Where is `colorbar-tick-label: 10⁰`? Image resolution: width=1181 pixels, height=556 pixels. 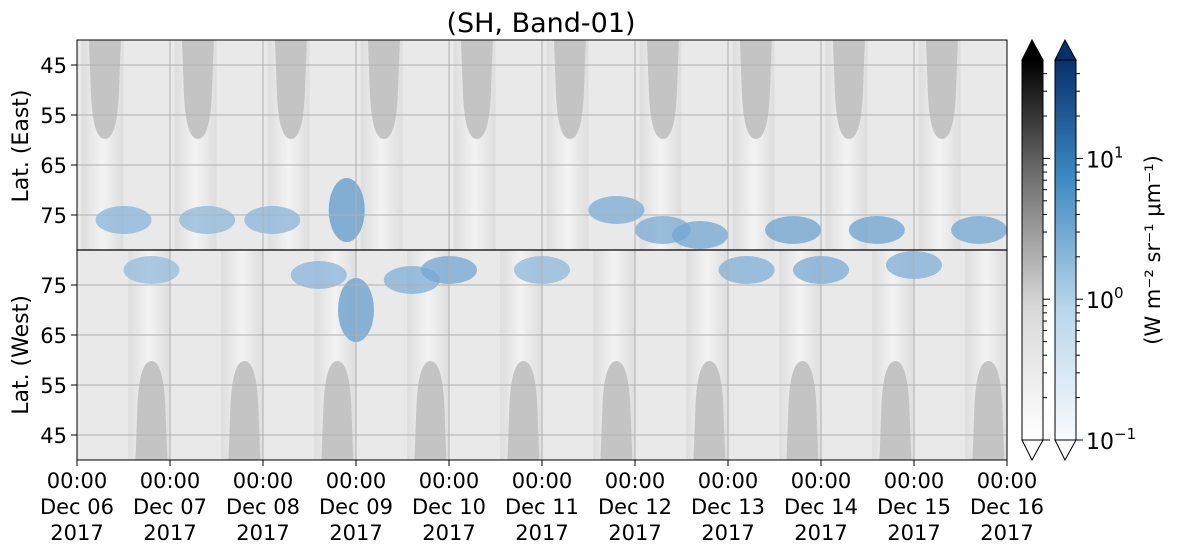
colorbar-tick-label: 10⁰ is located at coordinates (1105, 299).